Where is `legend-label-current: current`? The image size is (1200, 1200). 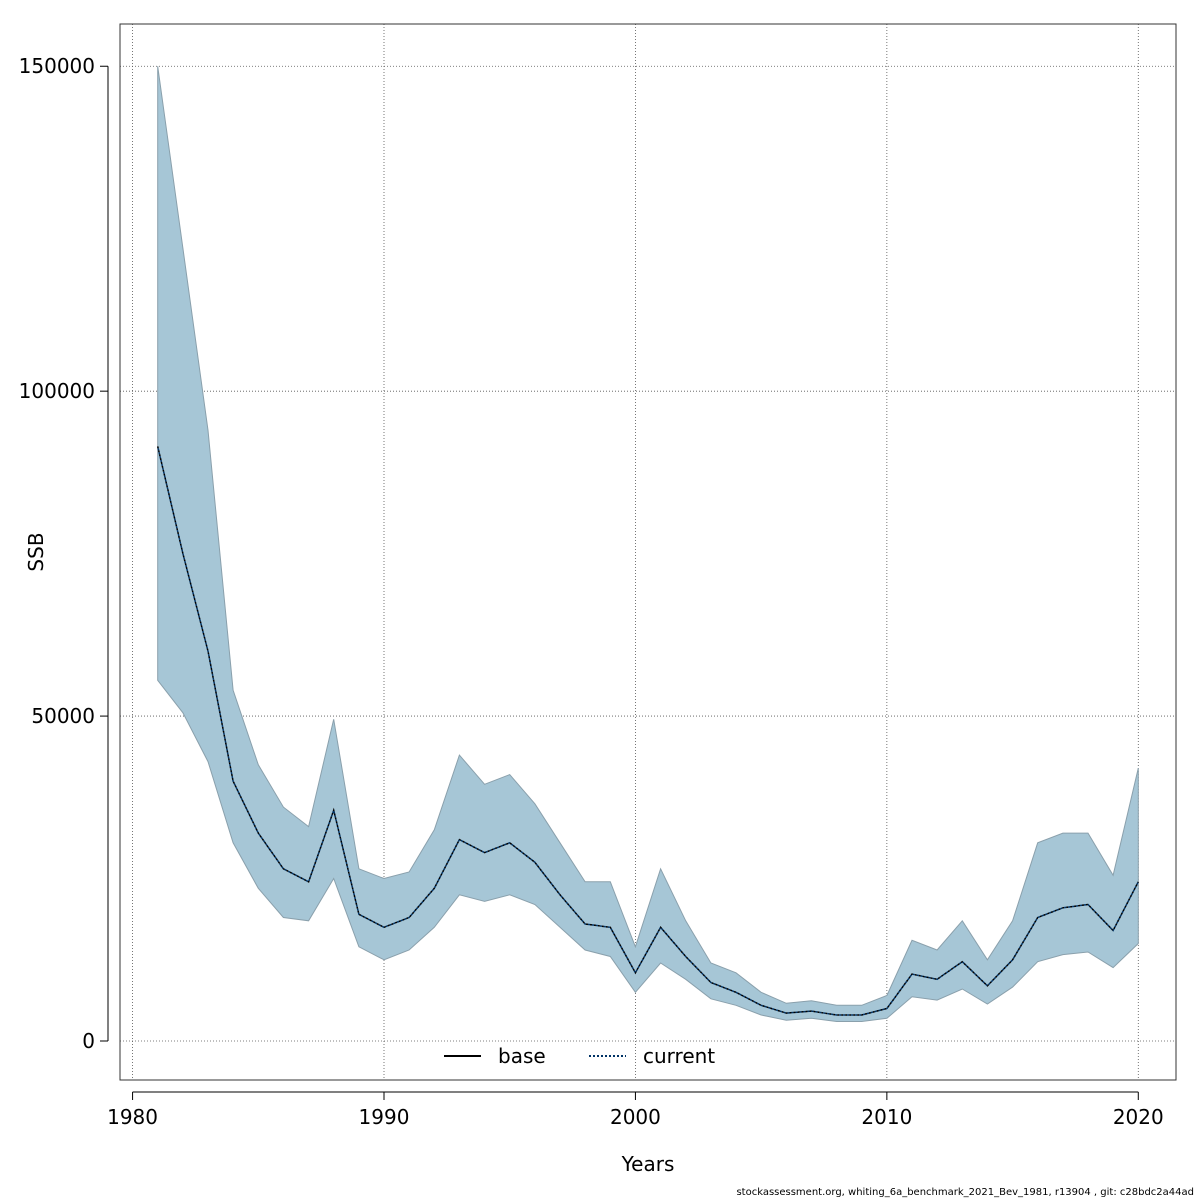 legend-label-current: current is located at coordinates (679, 1056).